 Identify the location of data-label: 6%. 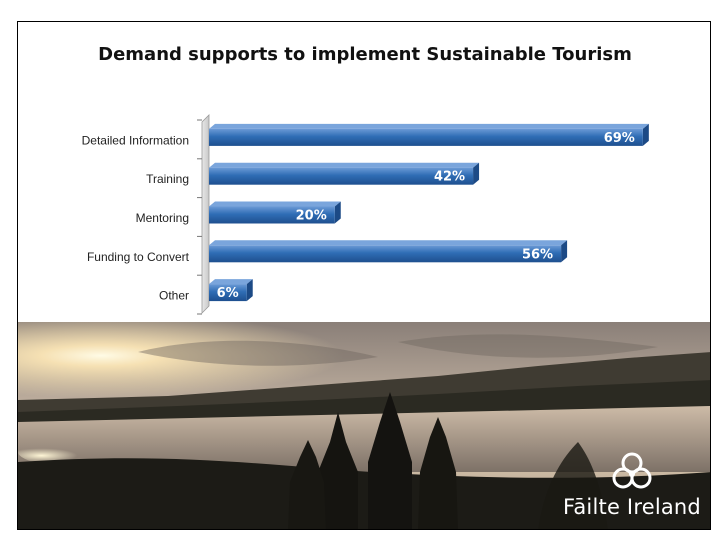
(228, 293).